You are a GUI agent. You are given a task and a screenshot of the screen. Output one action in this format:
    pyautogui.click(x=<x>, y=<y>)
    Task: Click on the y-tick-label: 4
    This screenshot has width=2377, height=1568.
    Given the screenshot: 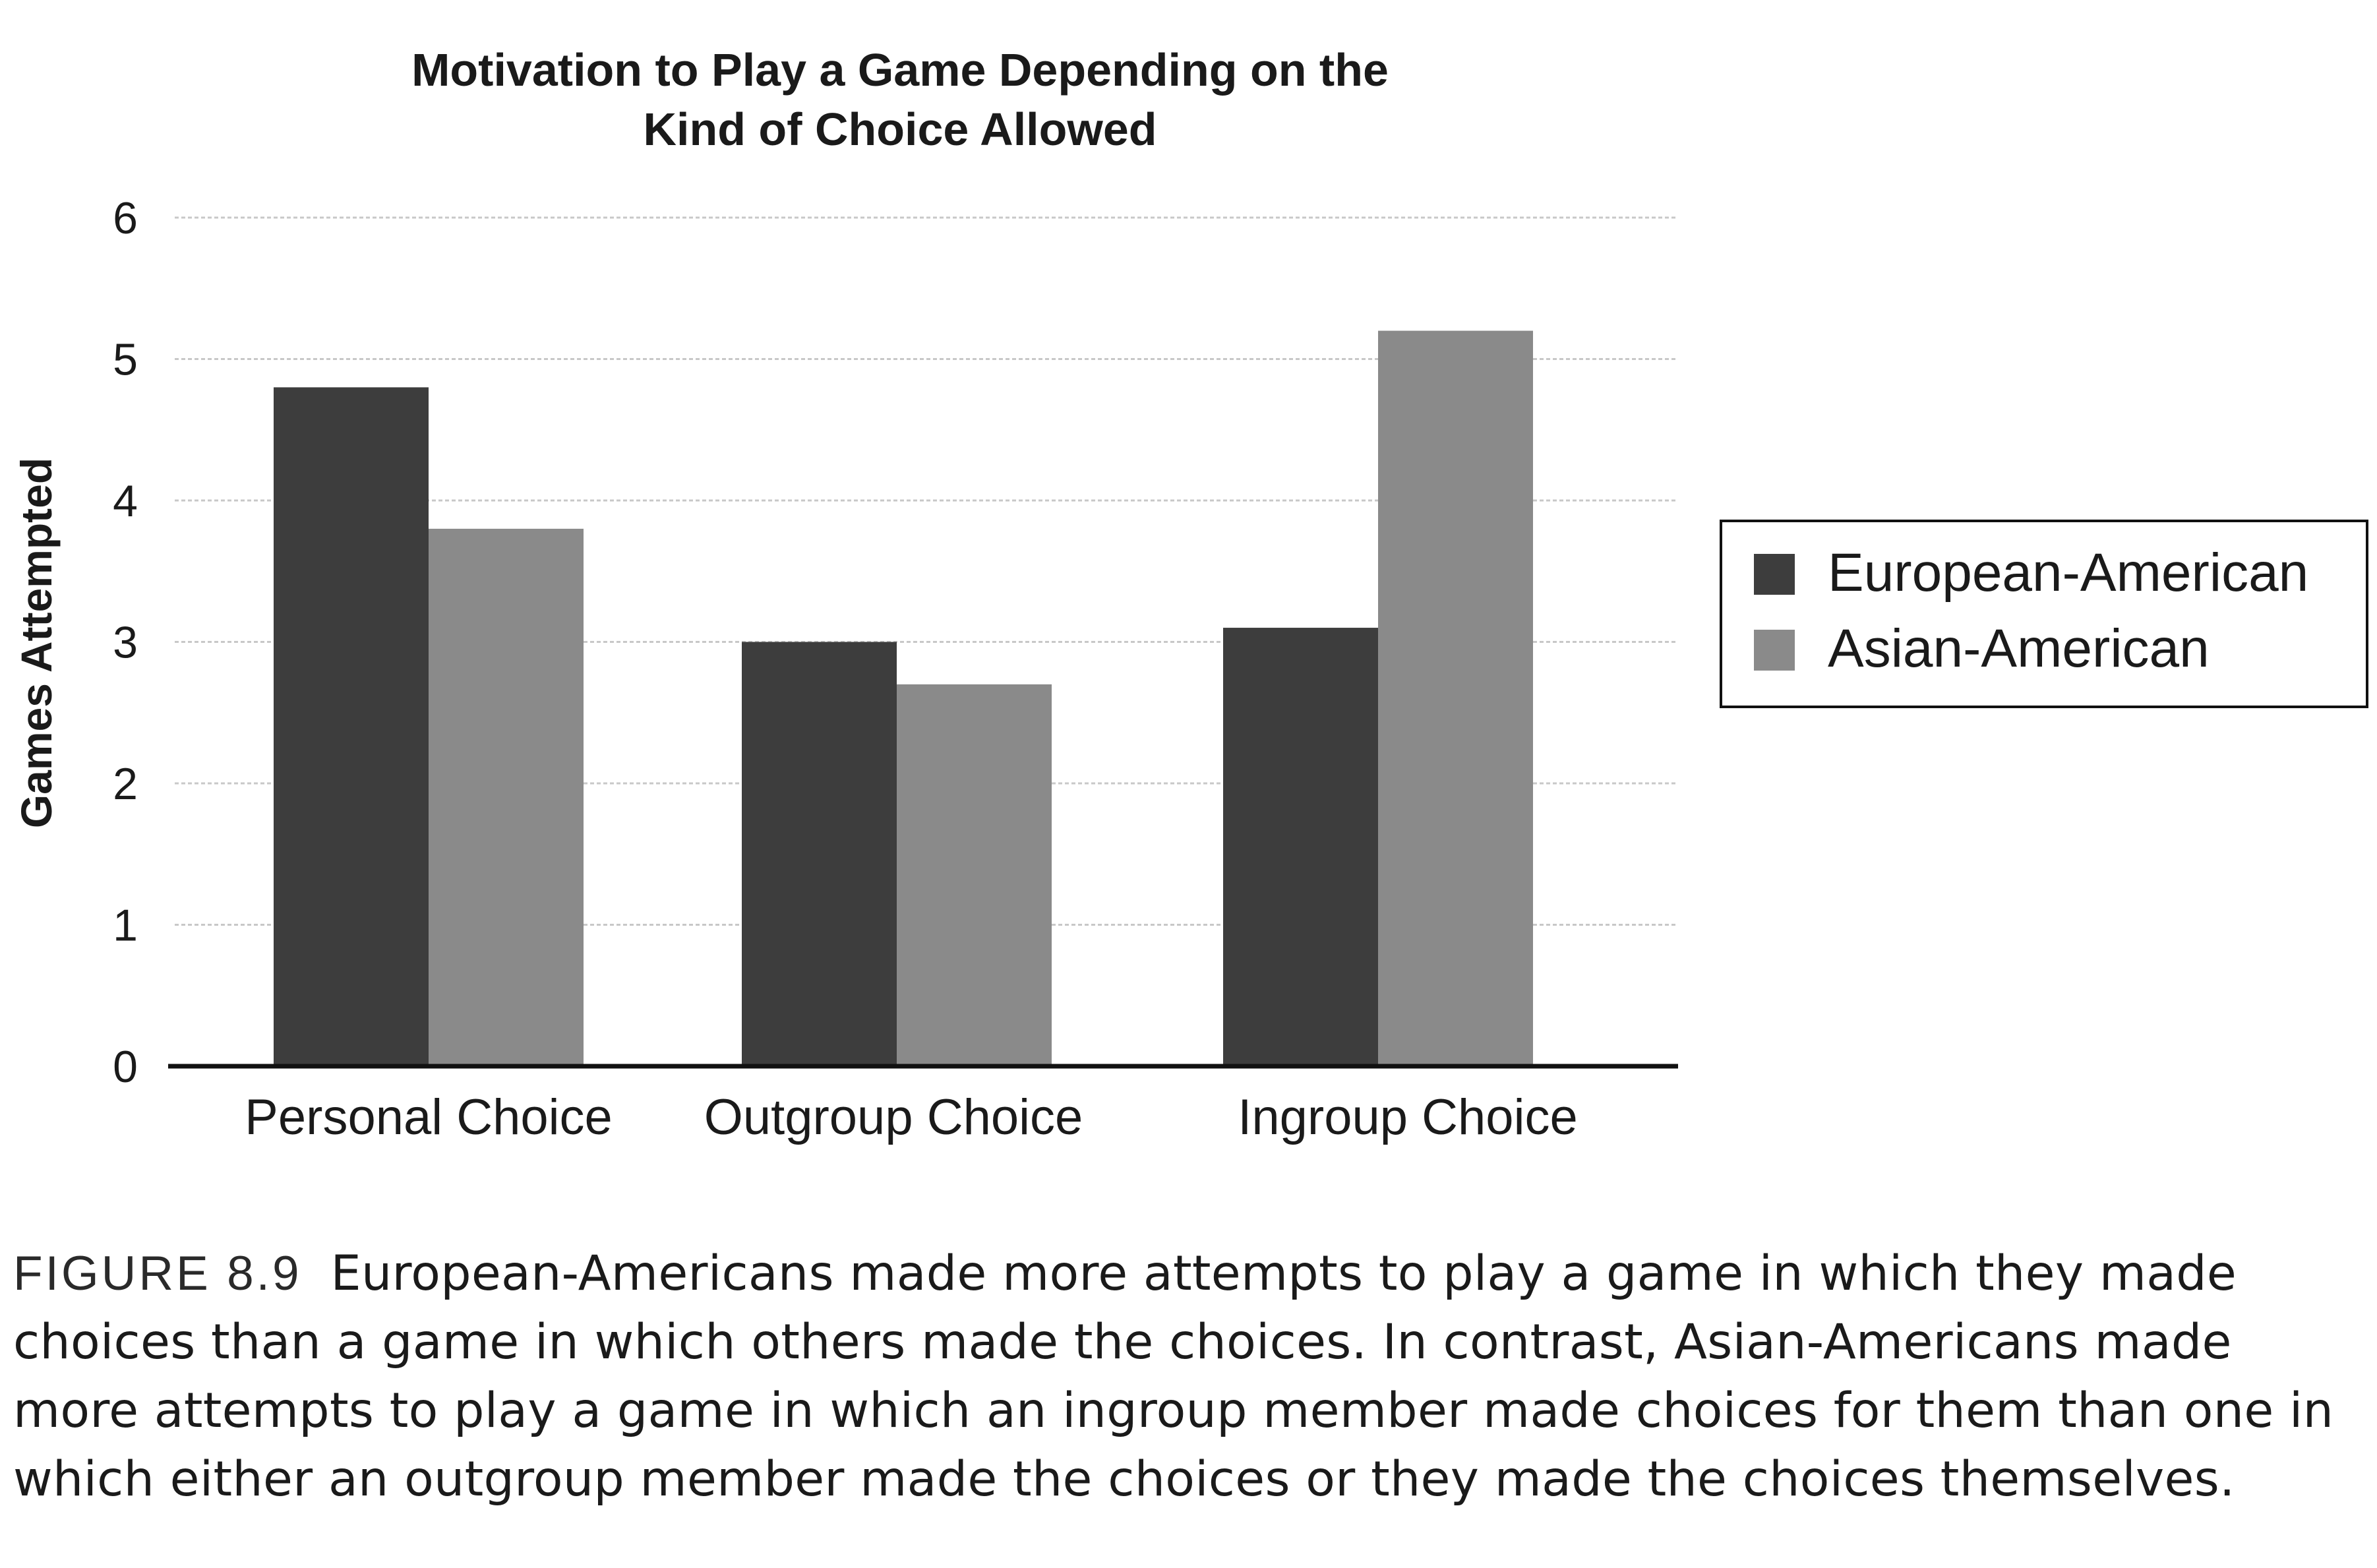 What is the action you would take?
    pyautogui.click(x=125, y=501)
    